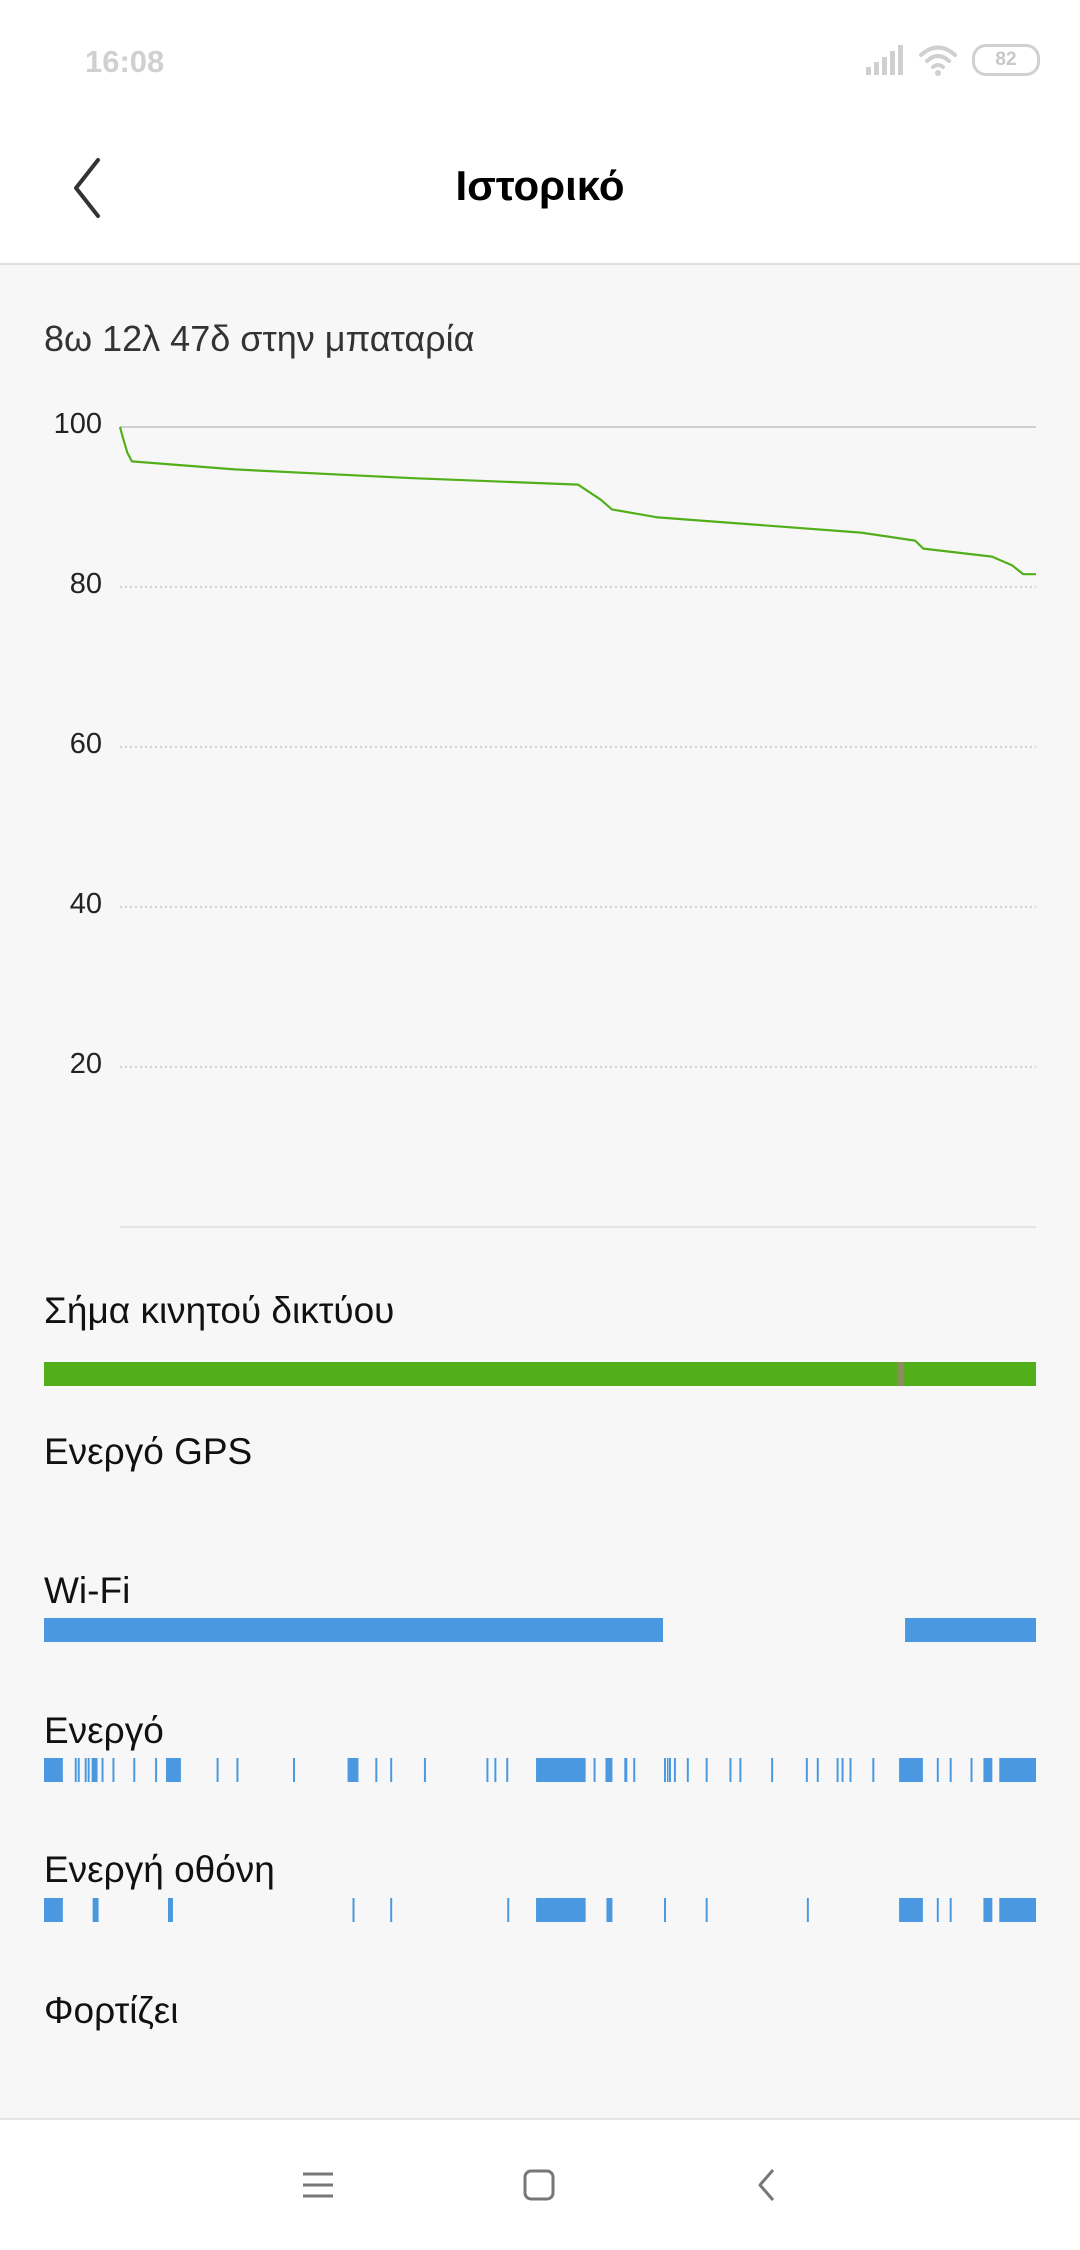 The width and height of the screenshot is (1080, 2250). I want to click on back-icon, so click(767, 2185).